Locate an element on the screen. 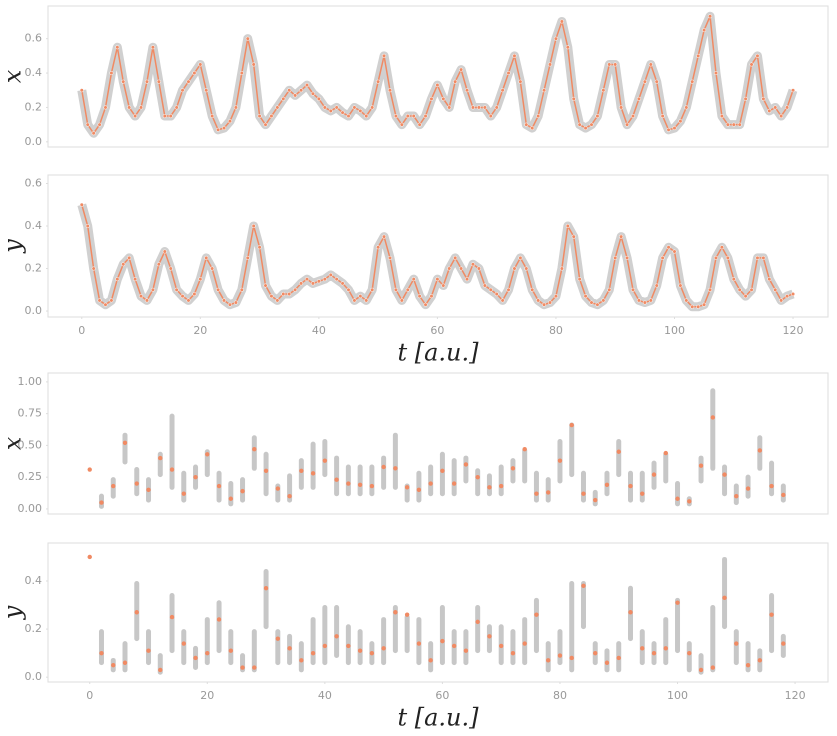  y-tick-label: 0.2 is located at coordinates (34, 106).